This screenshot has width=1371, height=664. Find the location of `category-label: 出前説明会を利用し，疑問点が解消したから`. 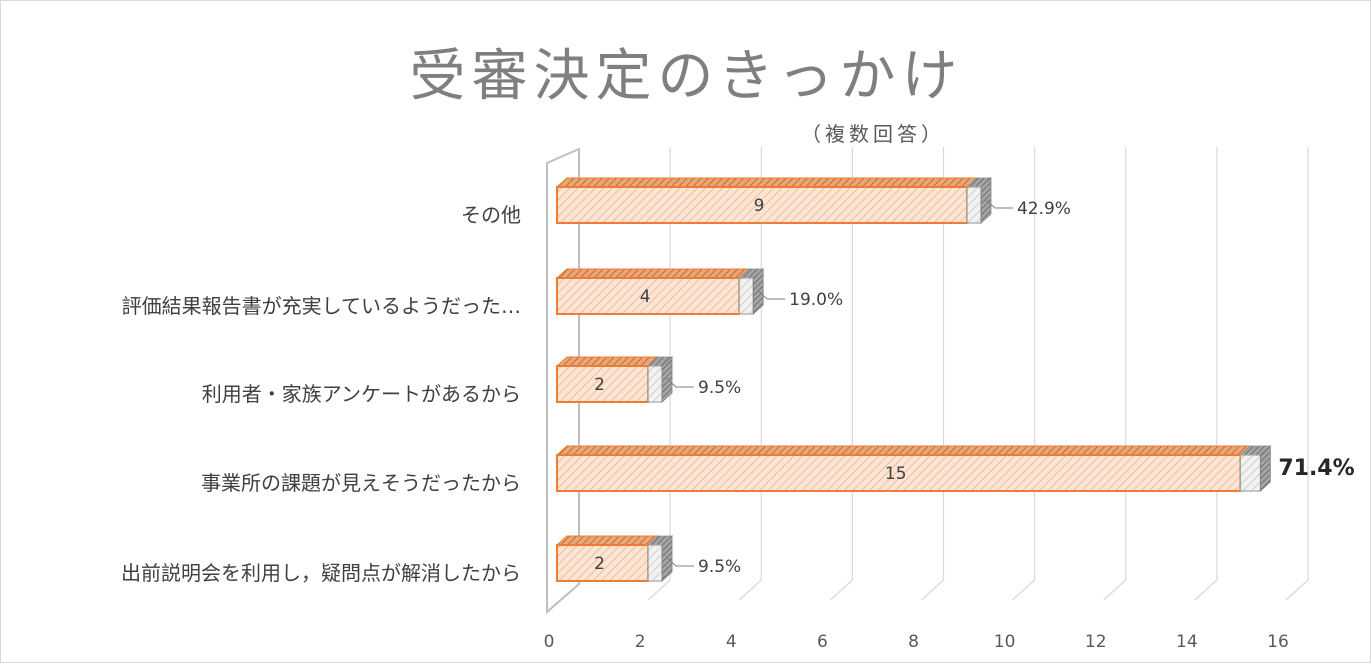

category-label: 出前説明会を利用し，疑問点が解消したから is located at coordinates (321, 573).